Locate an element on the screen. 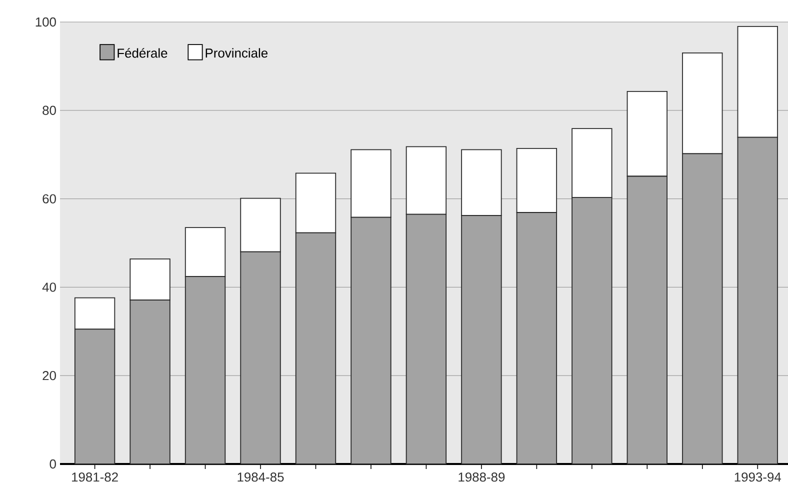 The image size is (788, 494). y-tick-label: 40 is located at coordinates (49, 287).